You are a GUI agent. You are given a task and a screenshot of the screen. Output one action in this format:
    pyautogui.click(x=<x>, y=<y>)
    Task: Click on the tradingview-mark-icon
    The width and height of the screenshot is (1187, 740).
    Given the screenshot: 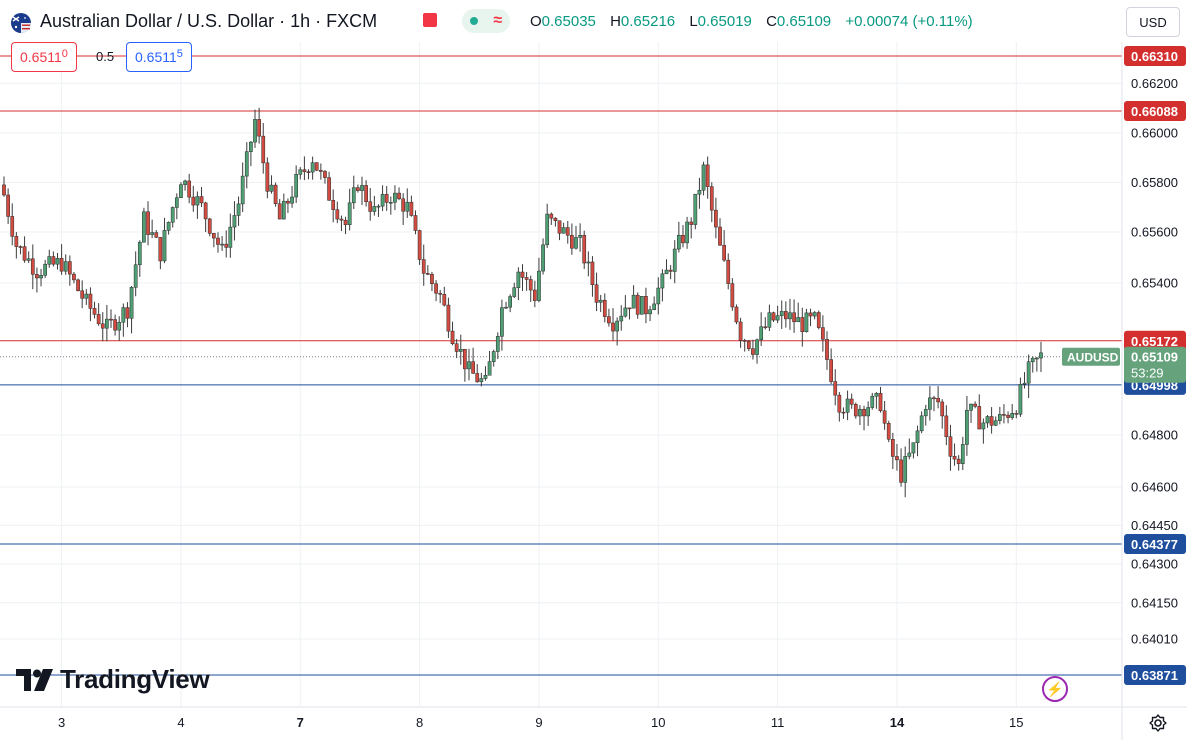 What is the action you would take?
    pyautogui.click(x=34, y=679)
    